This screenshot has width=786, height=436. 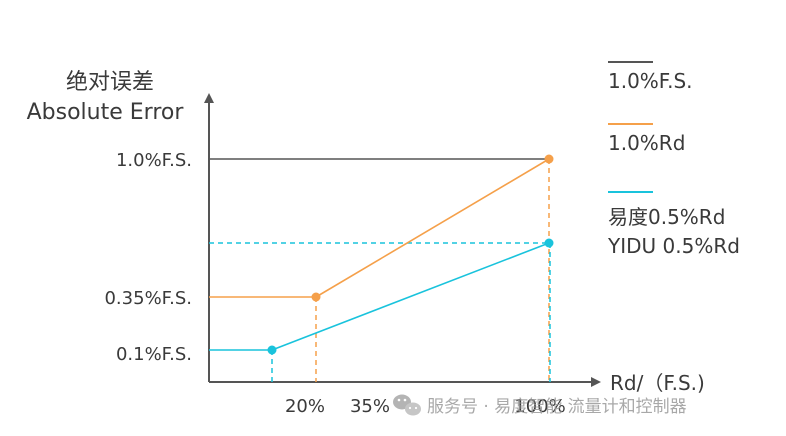 I want to click on legend-label-yidu-cn: 易度0.5%Rd, so click(x=666, y=217).